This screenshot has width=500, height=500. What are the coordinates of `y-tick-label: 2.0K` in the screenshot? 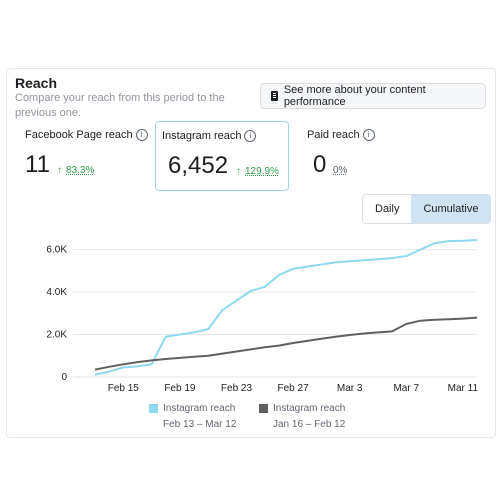 It's located at (56, 335).